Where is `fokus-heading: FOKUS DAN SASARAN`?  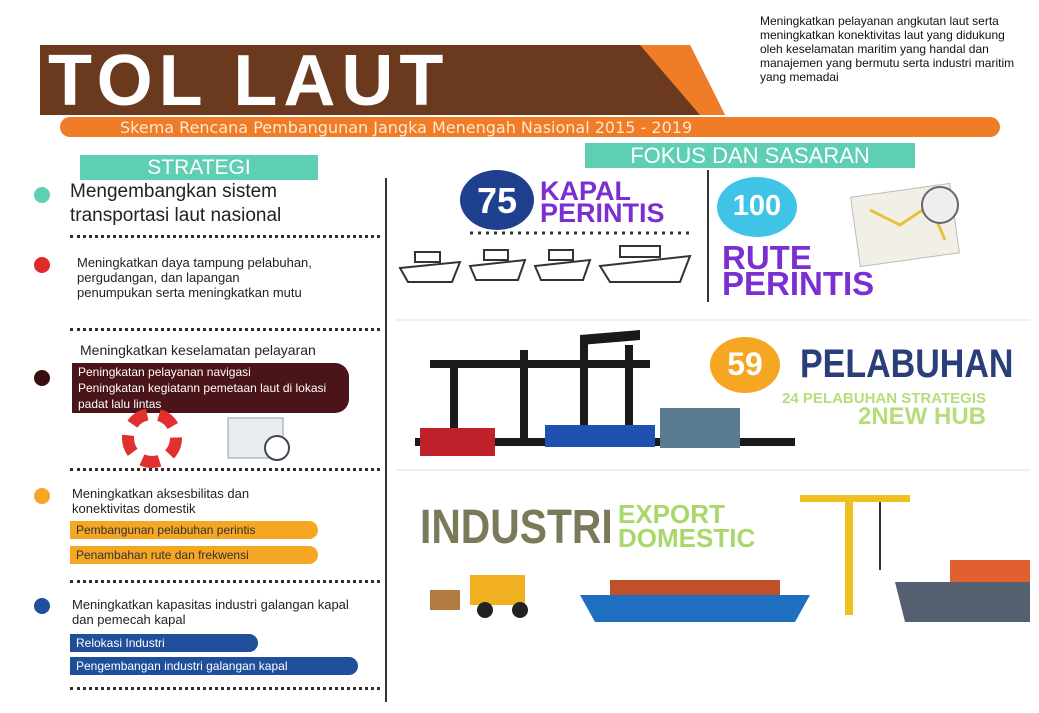
fokus-heading: FOKUS DAN SASARAN is located at coordinates (750, 155).